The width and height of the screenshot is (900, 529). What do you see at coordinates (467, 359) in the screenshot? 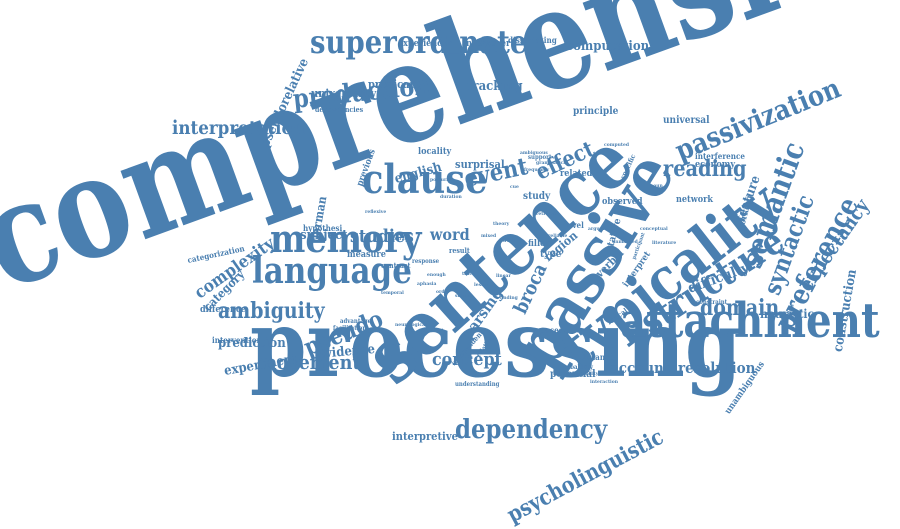
I see `word-concept: concept` at bounding box center [467, 359].